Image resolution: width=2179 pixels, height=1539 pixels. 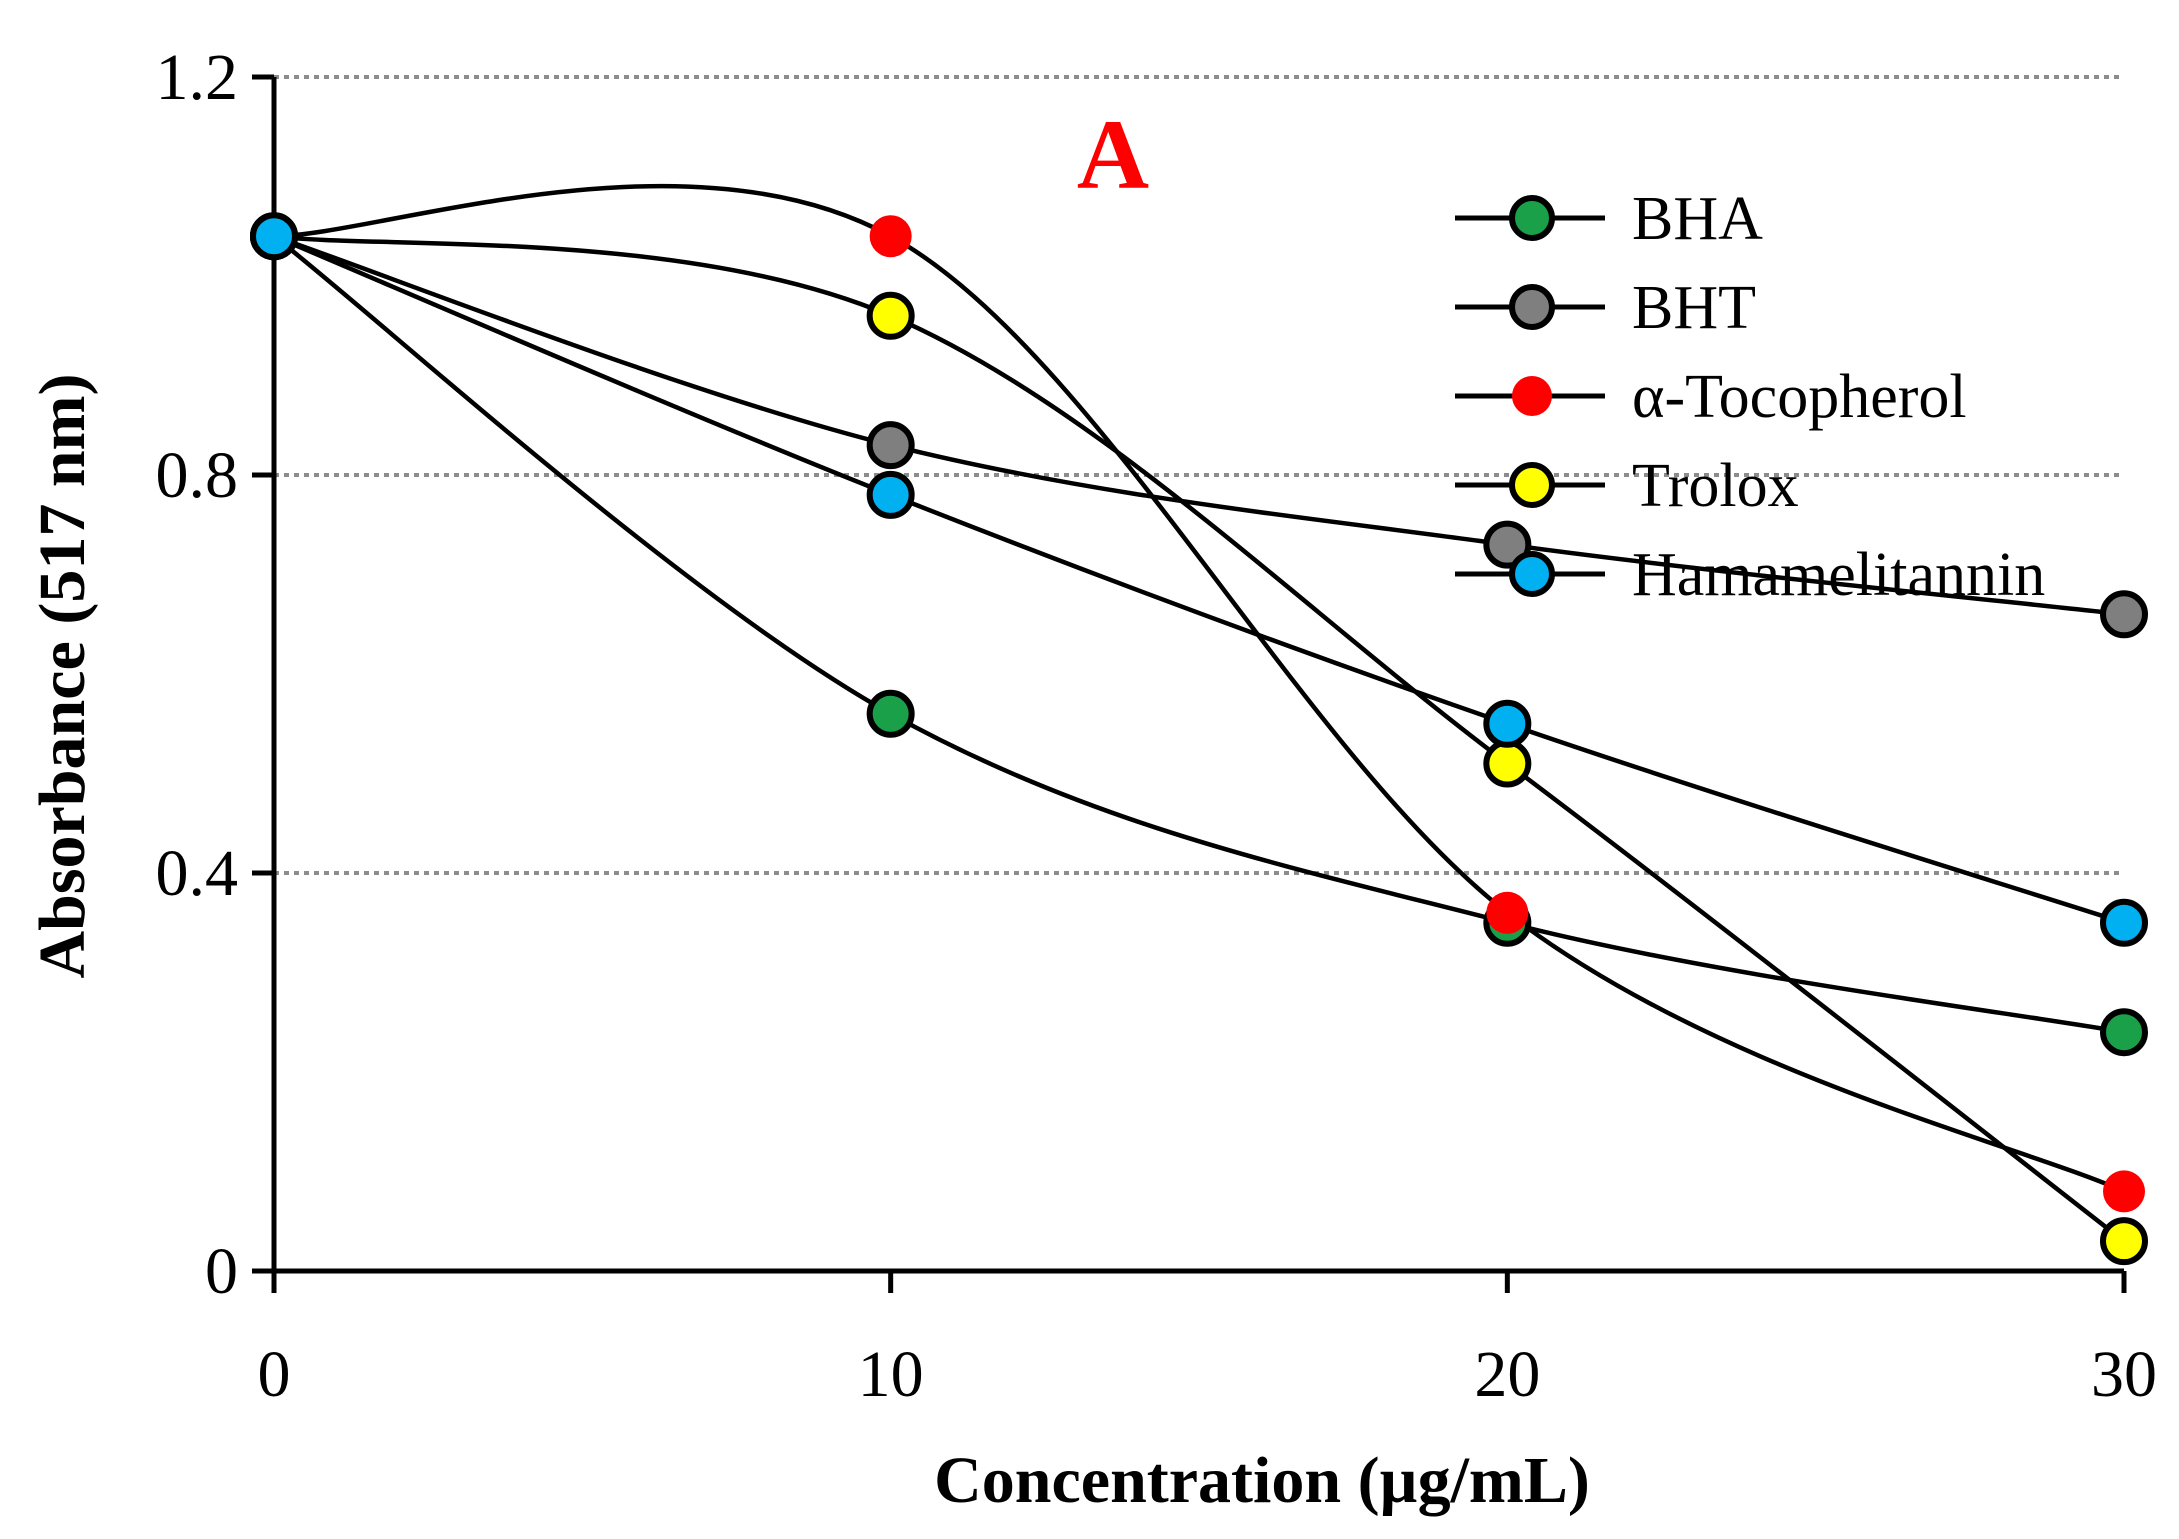 What do you see at coordinates (2124, 1374) in the screenshot?
I see `x-tick-label: 30` at bounding box center [2124, 1374].